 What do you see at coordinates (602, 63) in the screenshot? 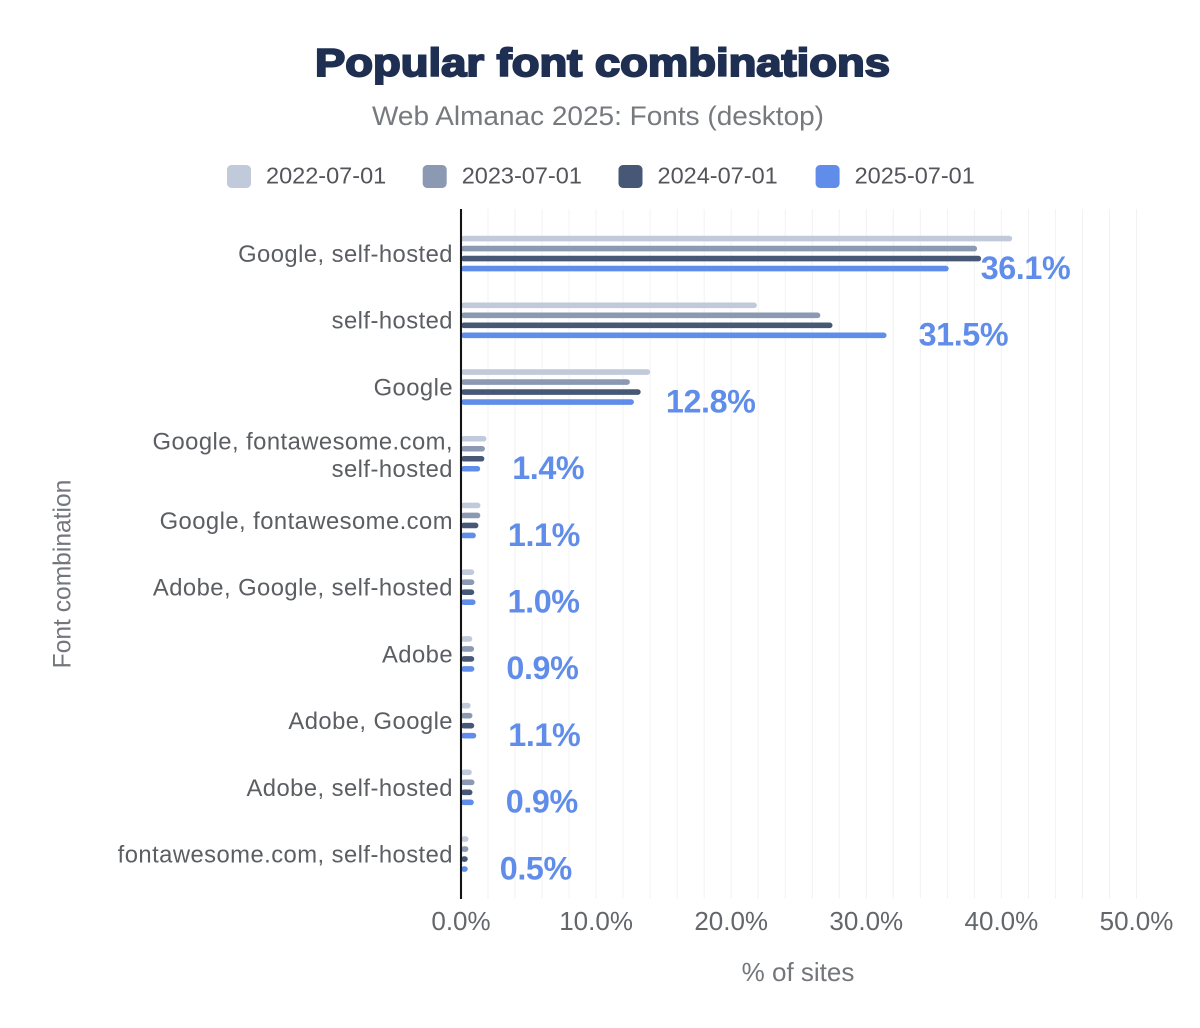
I see `svg-text: Popular font combinations` at bounding box center [602, 63].